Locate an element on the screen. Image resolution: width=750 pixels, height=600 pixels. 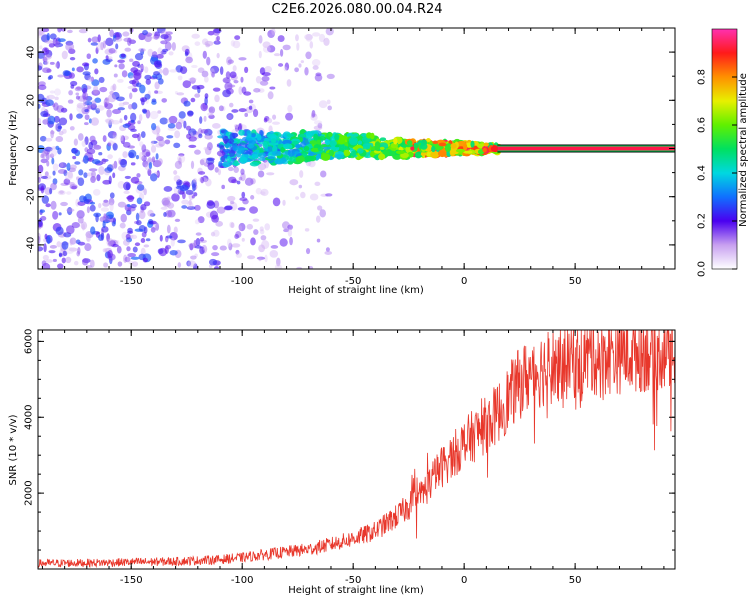
spectrogram-xtick-label: -50 is located at coordinates (353, 281).